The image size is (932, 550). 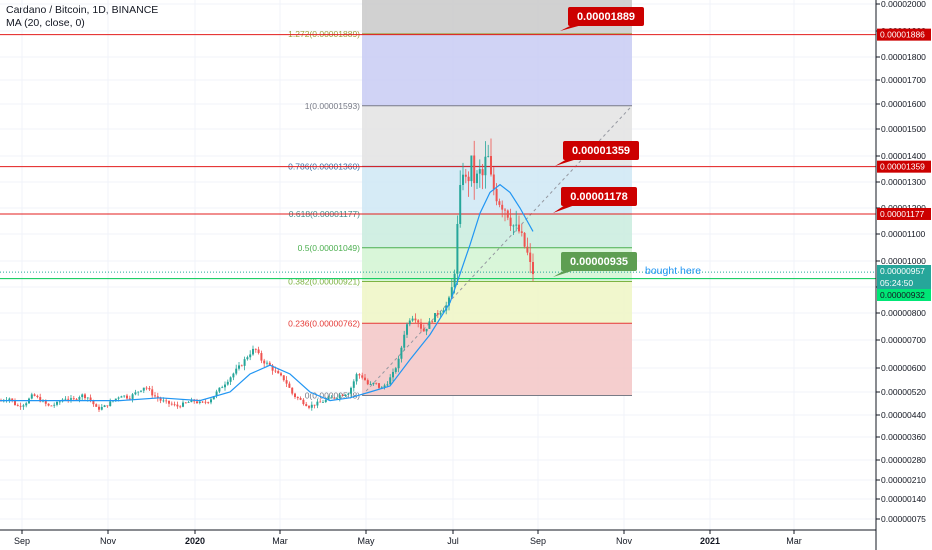 I want to click on chart-title: Cardano / Bitcoin, 1D, BINANCE, so click(x=82, y=10).